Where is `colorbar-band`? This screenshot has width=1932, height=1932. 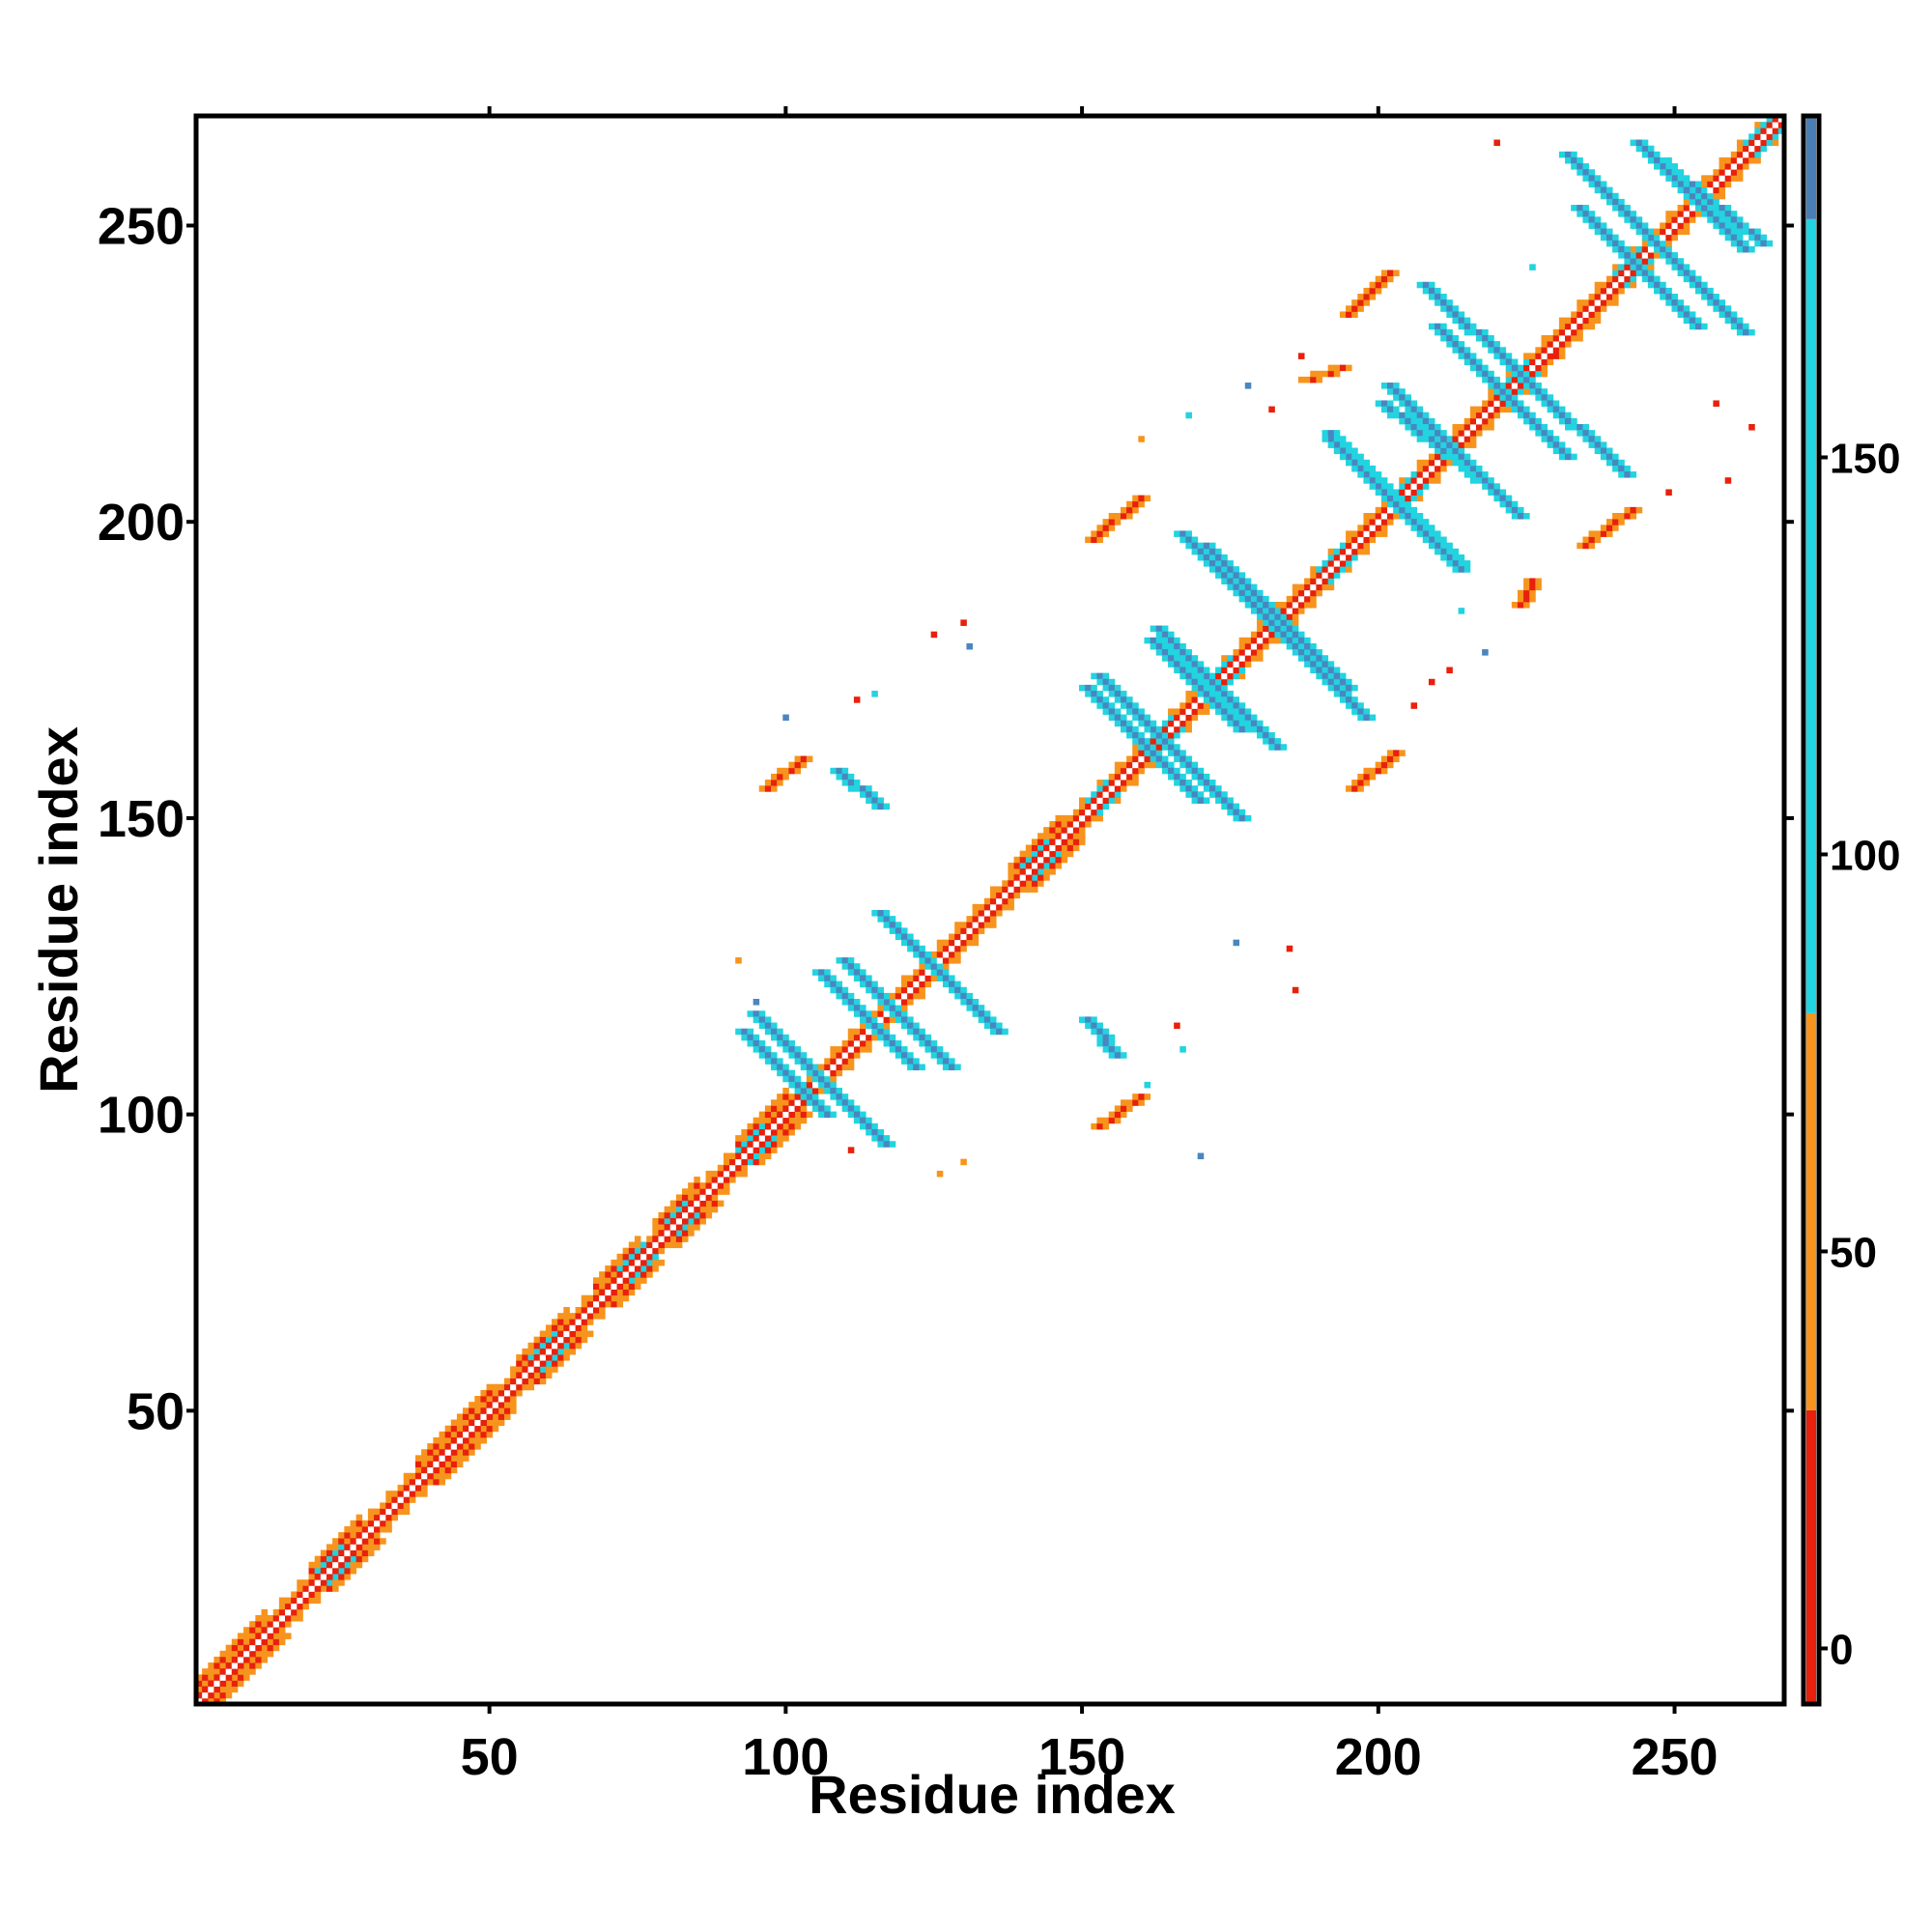
colorbar-band is located at coordinates (1811, 167).